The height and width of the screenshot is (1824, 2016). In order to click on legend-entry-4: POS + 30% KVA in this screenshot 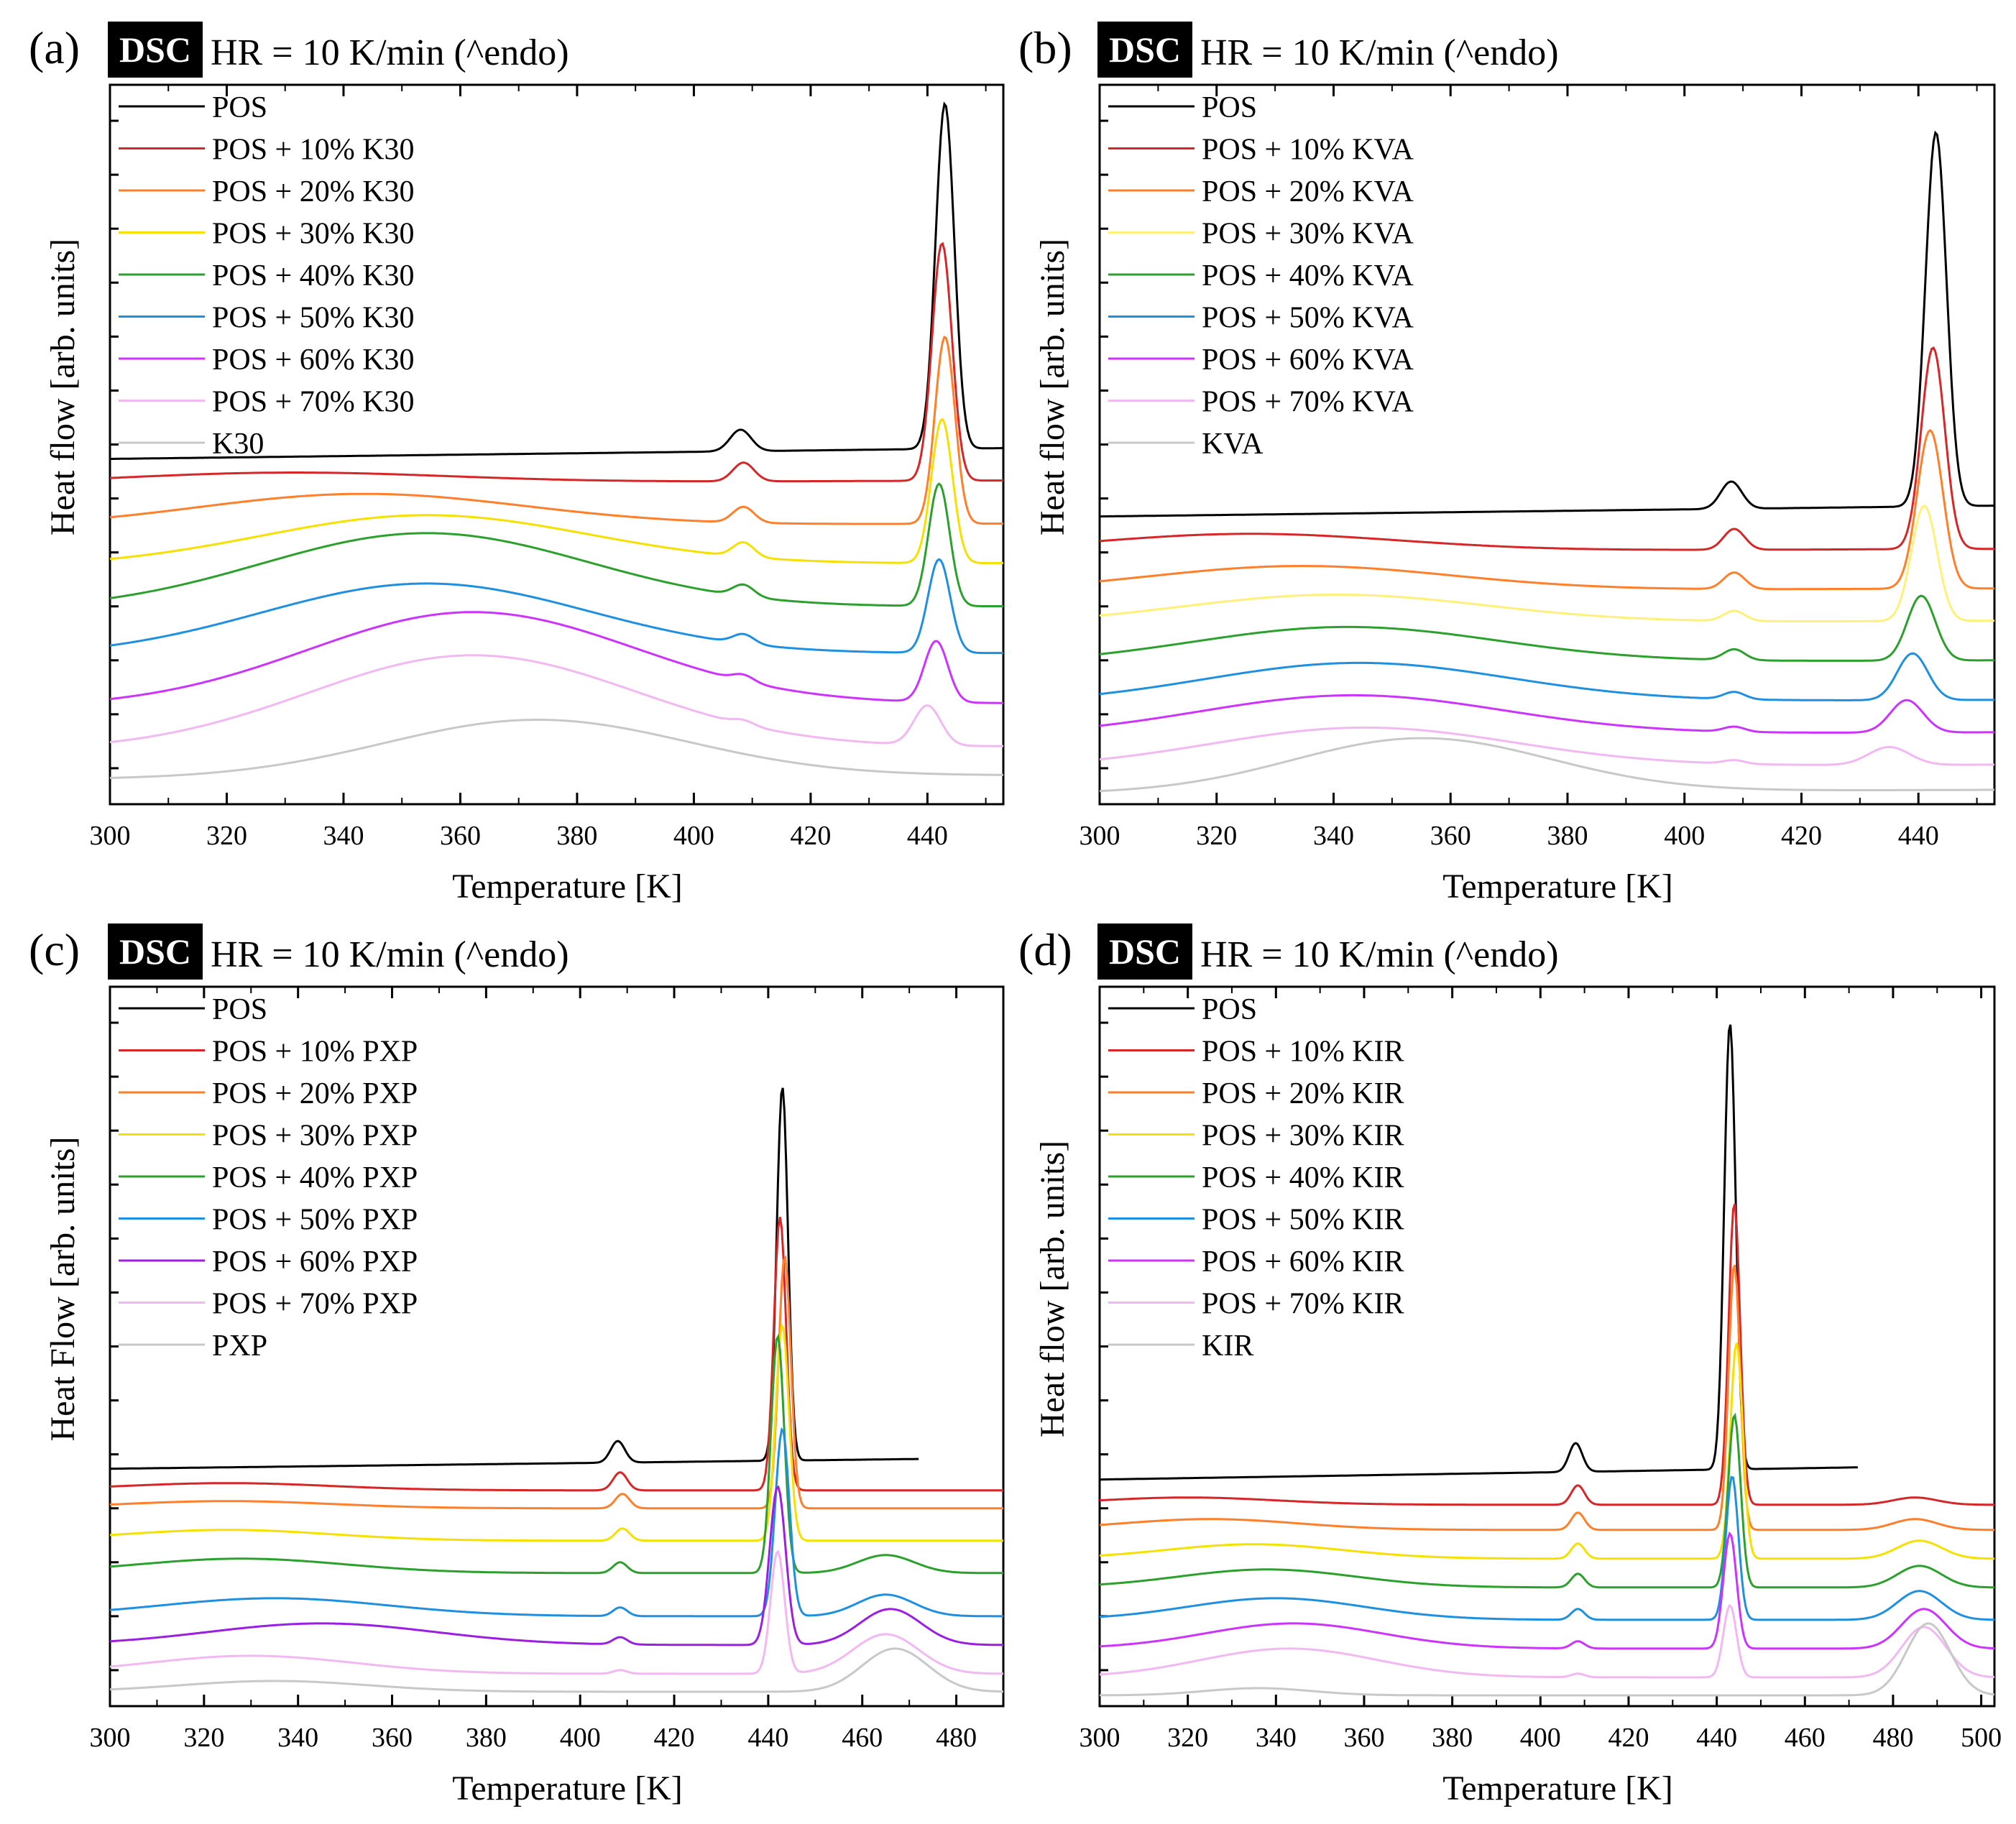, I will do `click(1308, 234)`.